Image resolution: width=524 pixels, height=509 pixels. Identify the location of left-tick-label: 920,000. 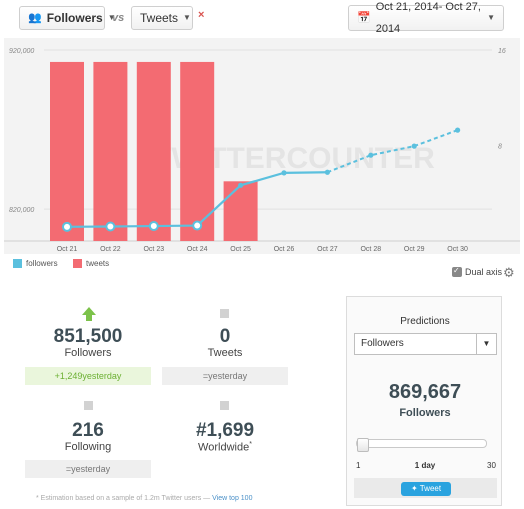
(21, 51).